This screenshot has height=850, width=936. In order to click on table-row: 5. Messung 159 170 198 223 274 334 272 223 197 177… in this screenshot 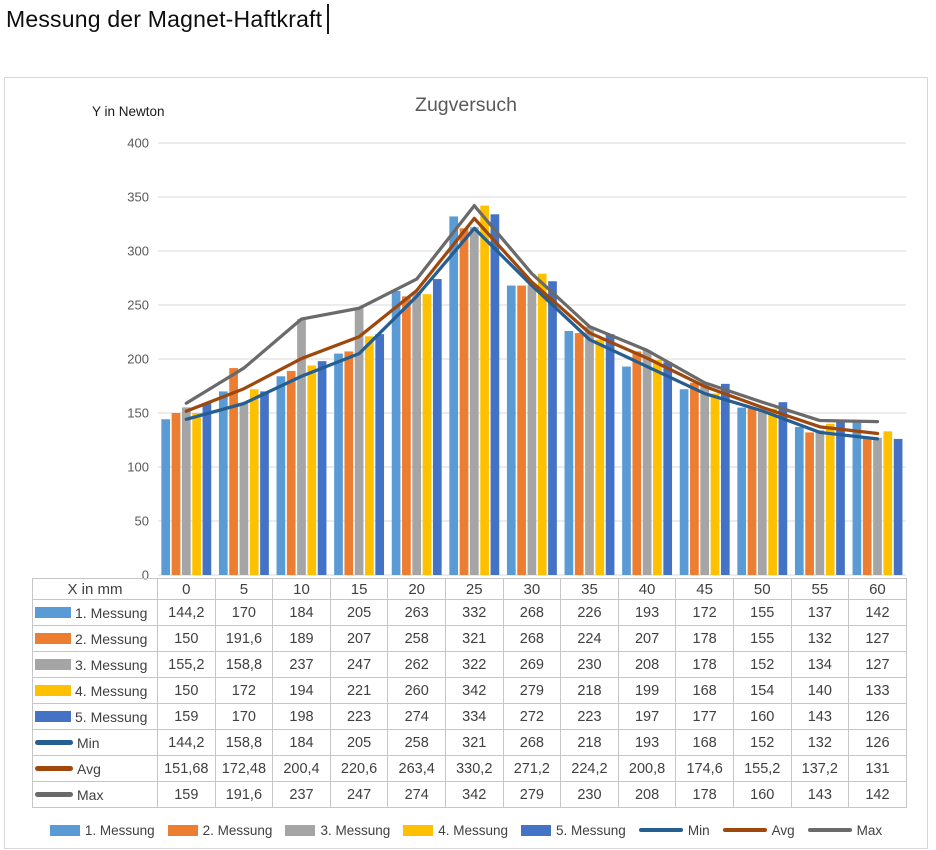, I will do `click(469, 716)`.